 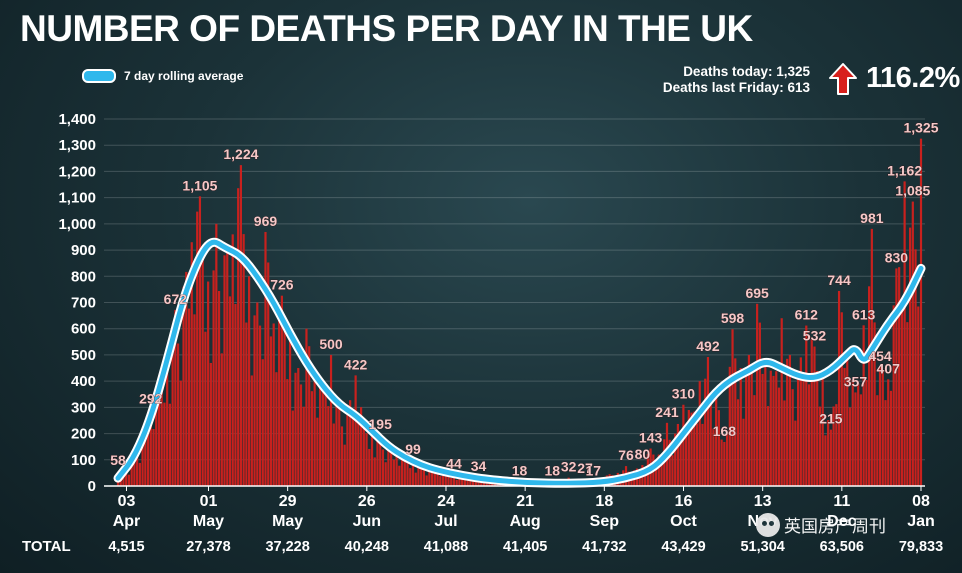 I want to click on data-label: 292, so click(x=151, y=398).